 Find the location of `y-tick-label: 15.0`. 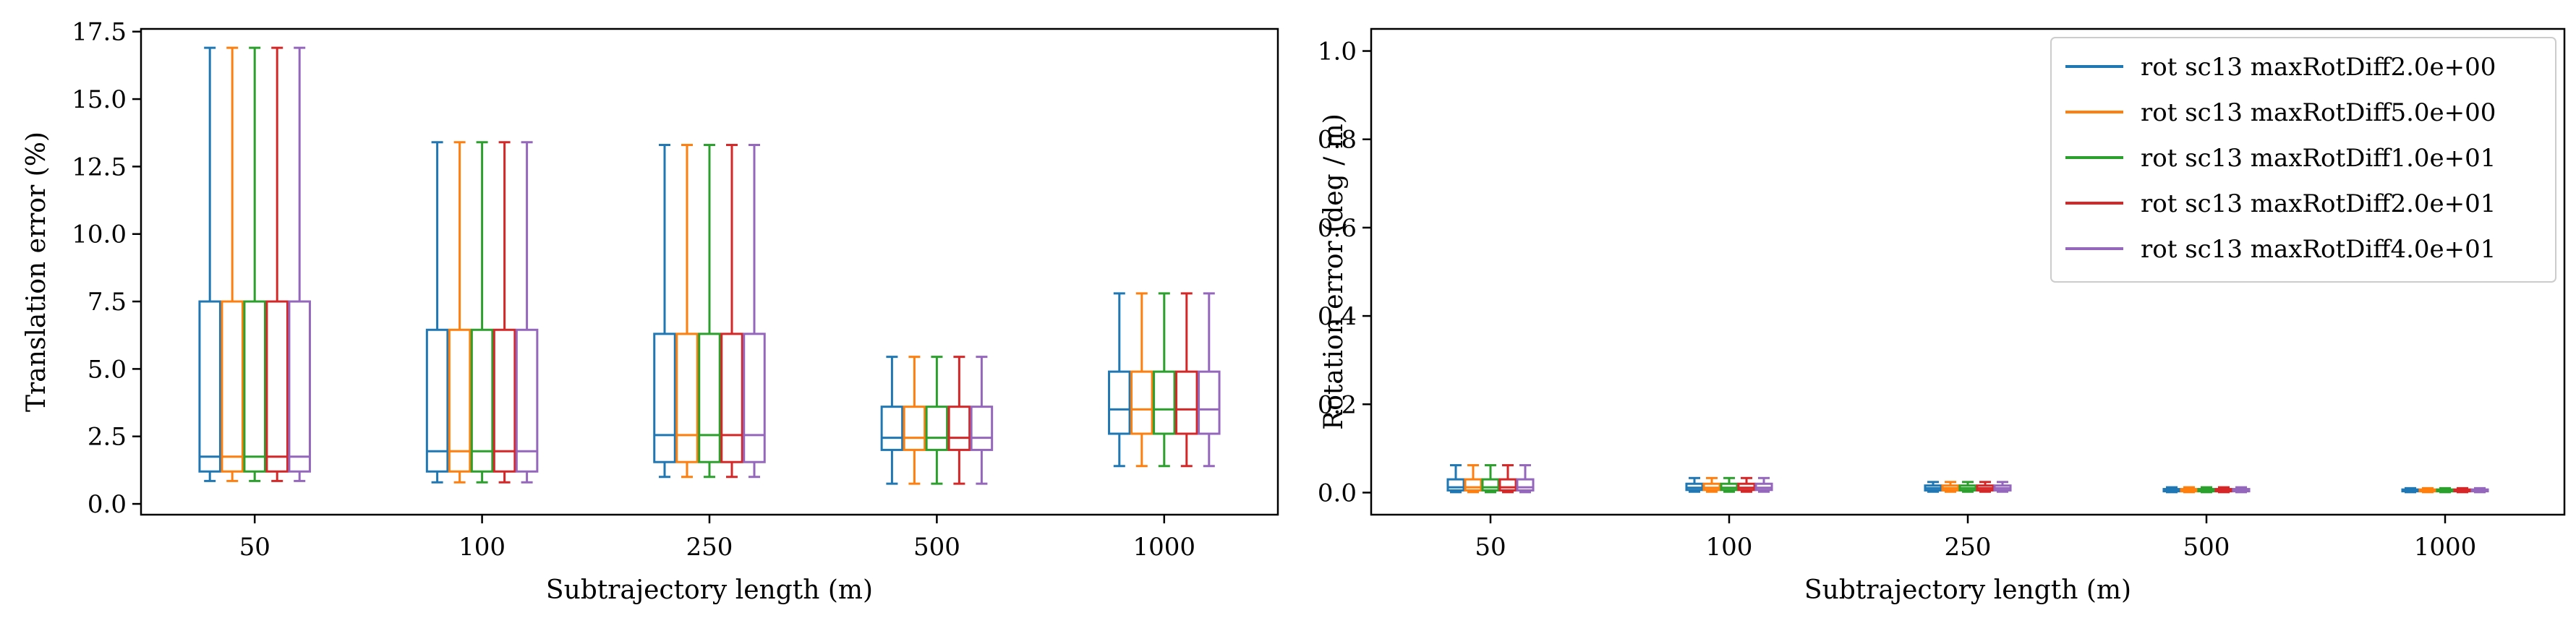

y-tick-label: 15.0 is located at coordinates (100, 99).